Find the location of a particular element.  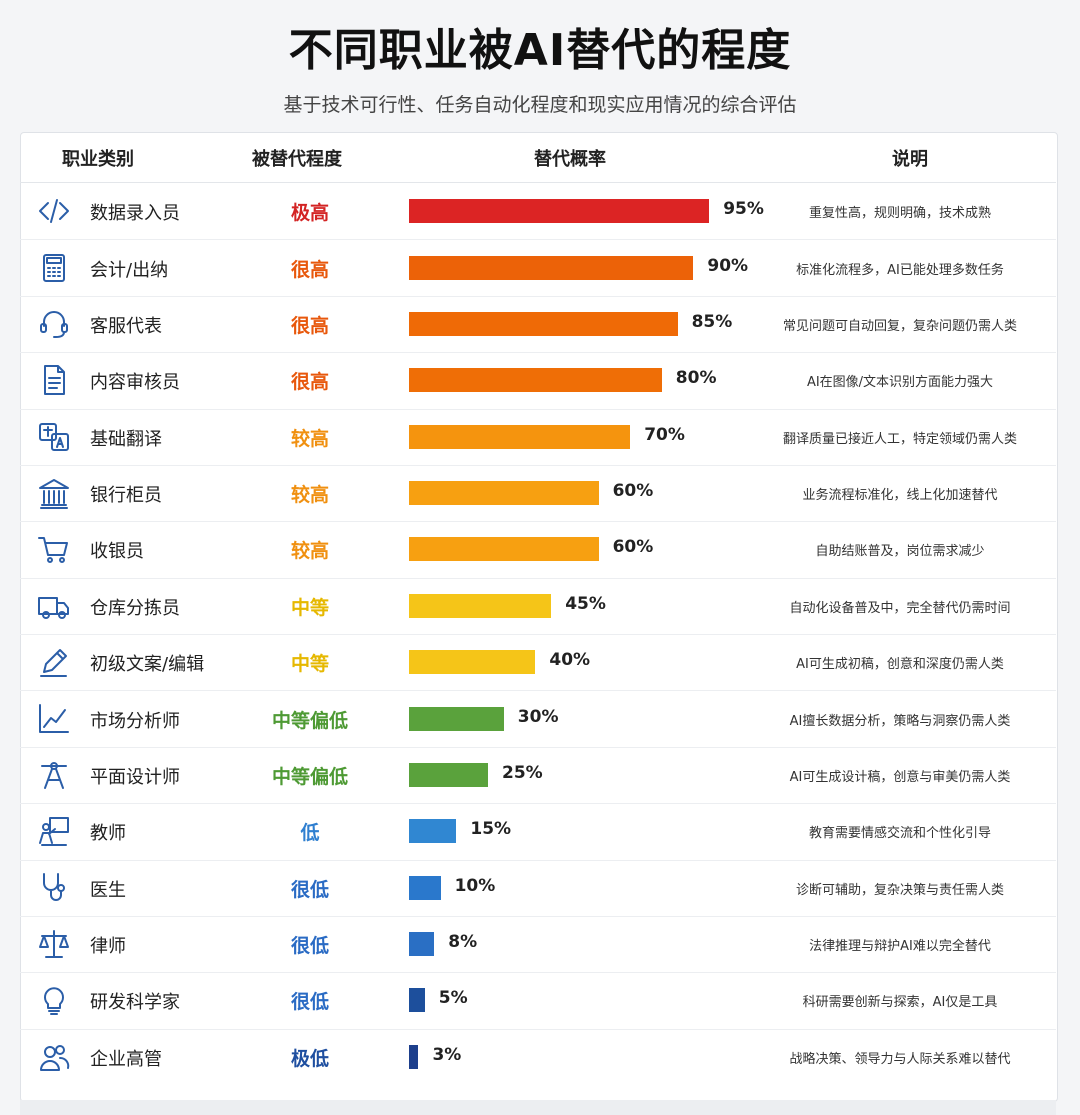

probability-label: 8% is located at coordinates (463, 942).